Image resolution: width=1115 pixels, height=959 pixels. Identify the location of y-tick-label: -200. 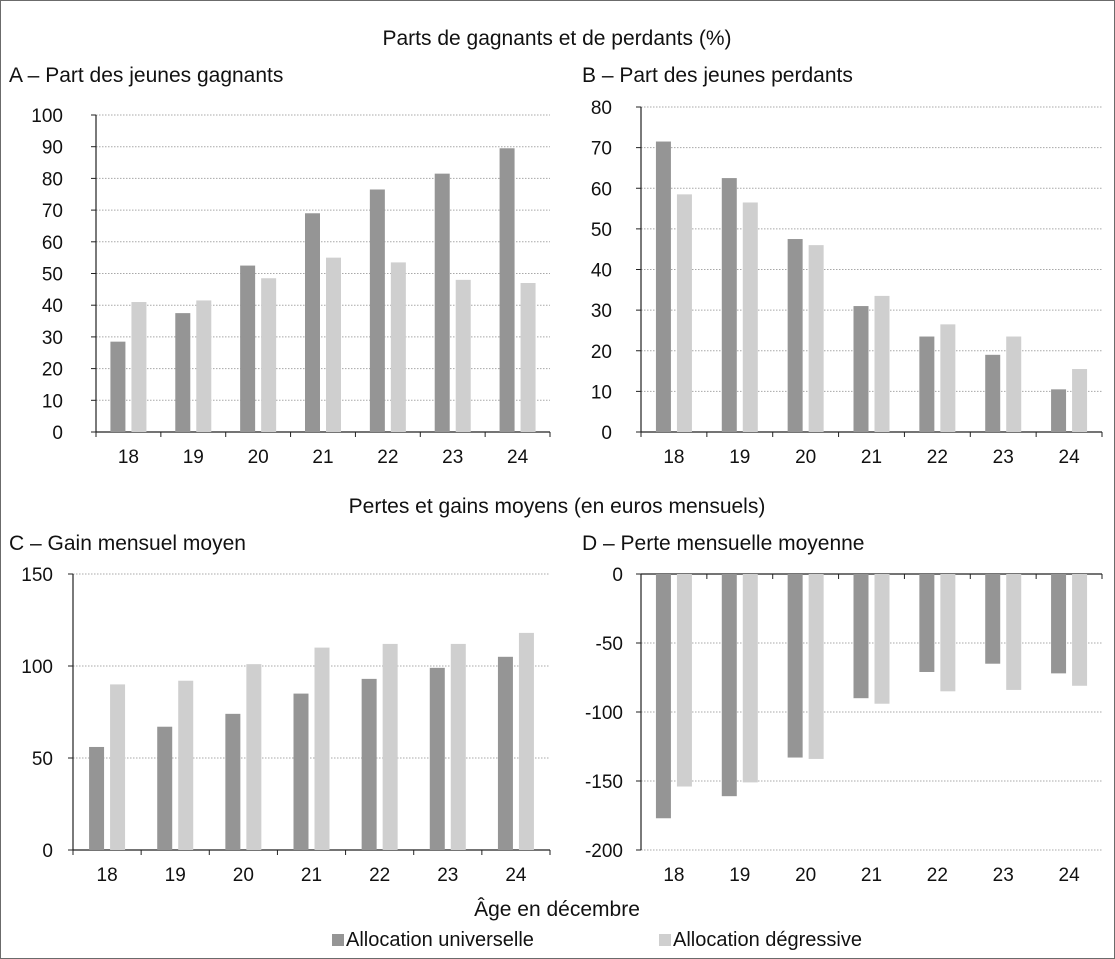
(604, 851).